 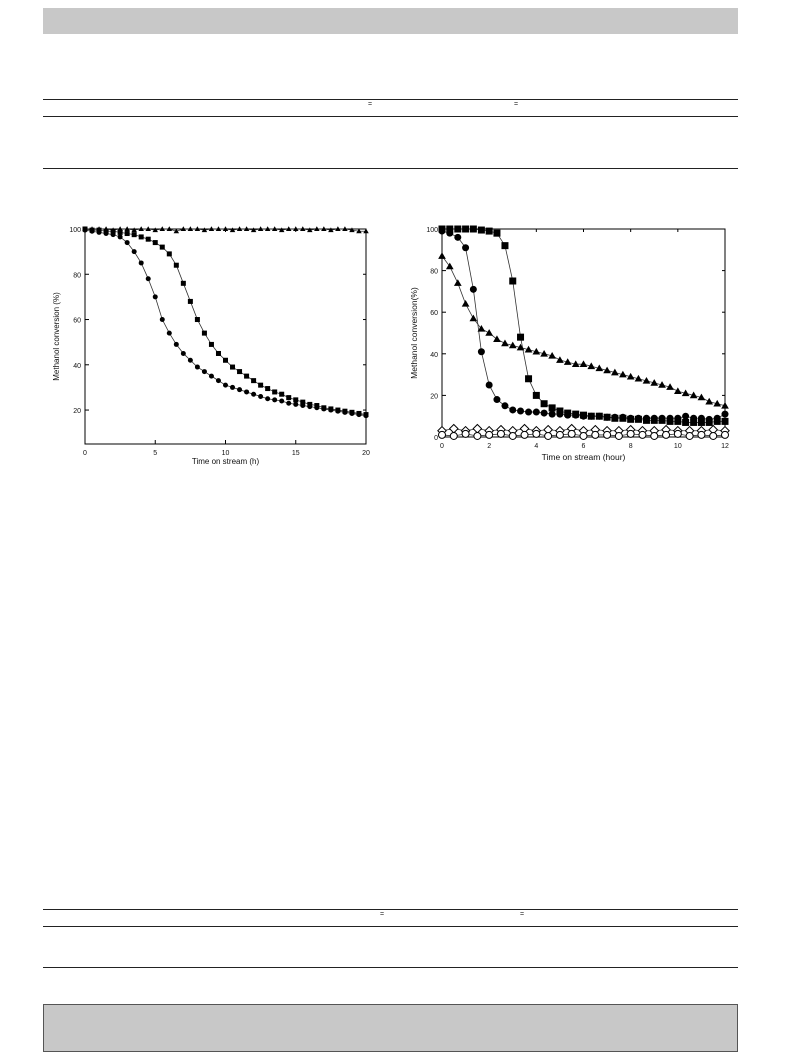 What do you see at coordinates (631, 446) in the screenshot?
I see `x-tick-label: 8` at bounding box center [631, 446].